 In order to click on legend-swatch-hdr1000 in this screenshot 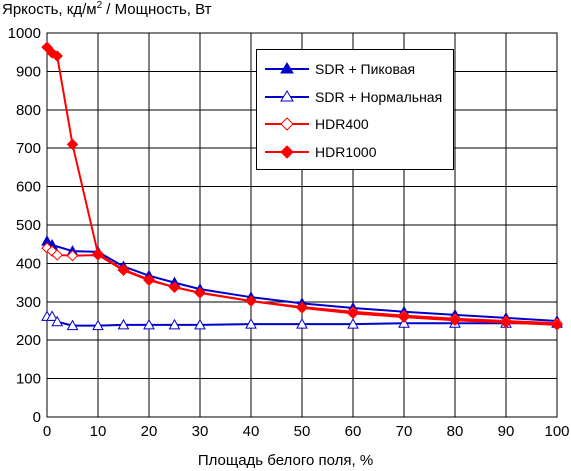, I will do `click(287, 152)`.